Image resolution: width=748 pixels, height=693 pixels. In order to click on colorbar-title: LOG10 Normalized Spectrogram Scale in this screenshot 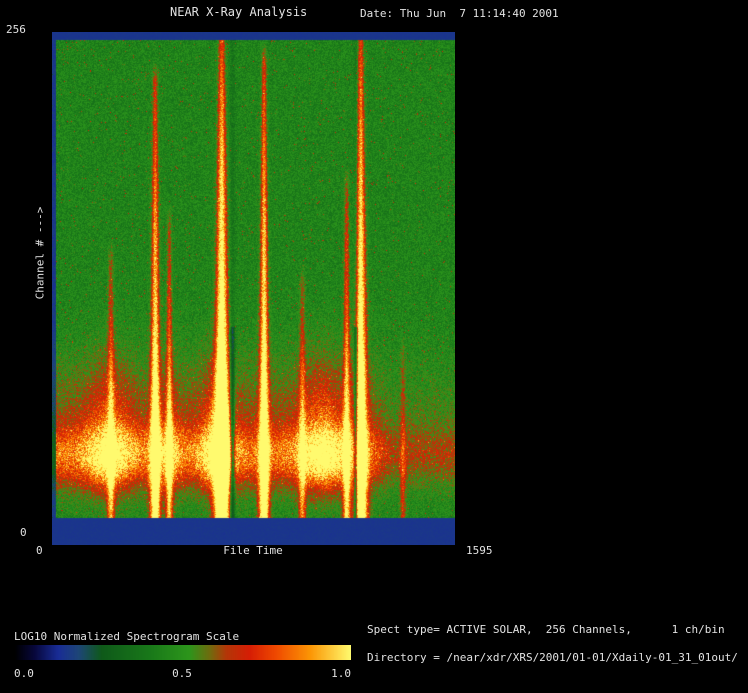, I will do `click(127, 636)`.